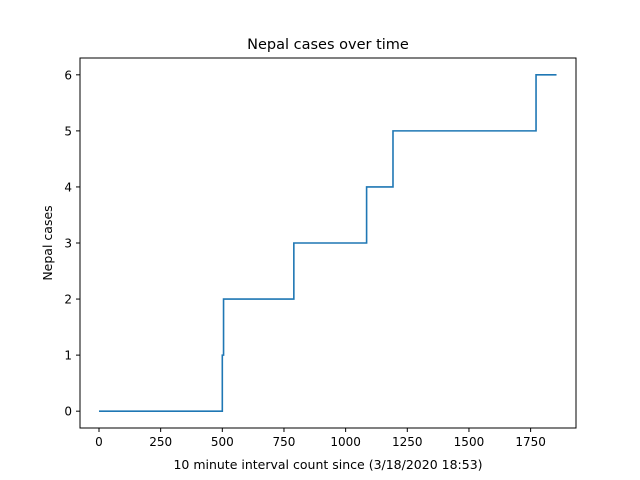  What do you see at coordinates (469, 442) in the screenshot?
I see `x-tick-label: 1500` at bounding box center [469, 442].